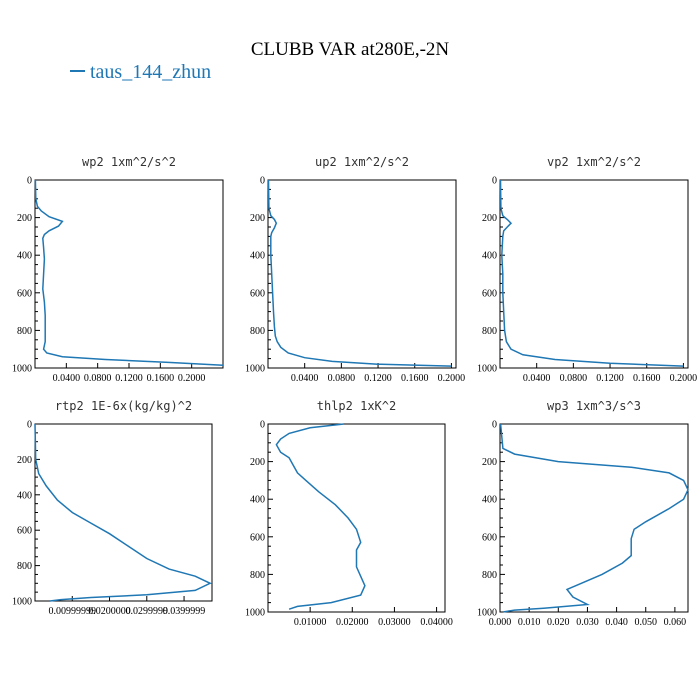 This screenshot has height=700, width=700. Describe the element at coordinates (129, 162) in the screenshot. I see `panel-title: wp2 1xm^2/s^2` at that location.